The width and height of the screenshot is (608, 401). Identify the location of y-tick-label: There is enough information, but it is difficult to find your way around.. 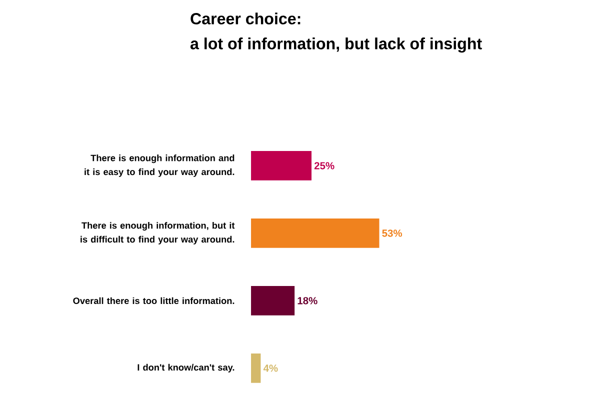
(157, 233).